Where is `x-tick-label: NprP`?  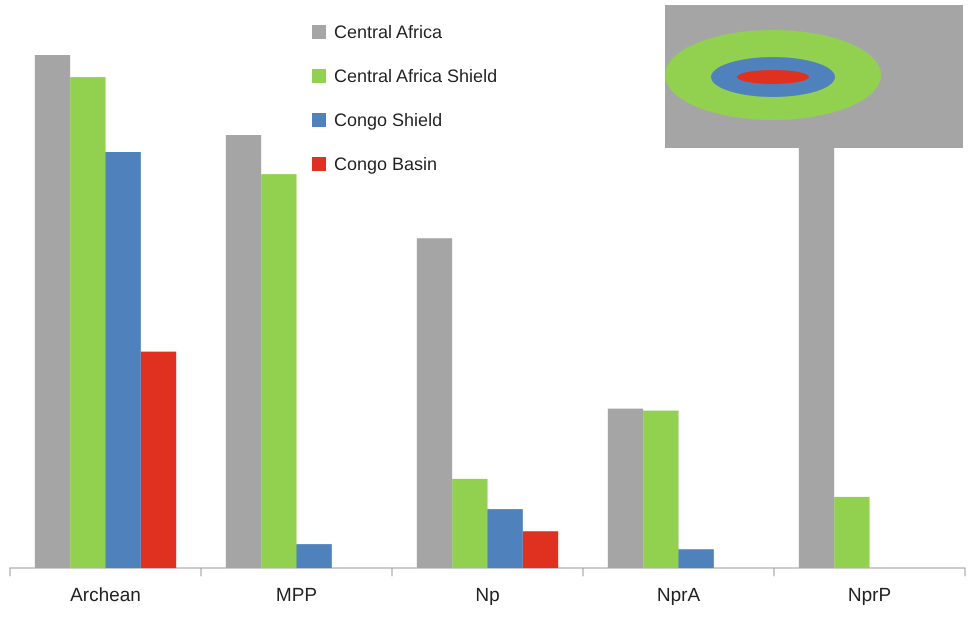
x-tick-label: NprP is located at coordinates (870, 595).